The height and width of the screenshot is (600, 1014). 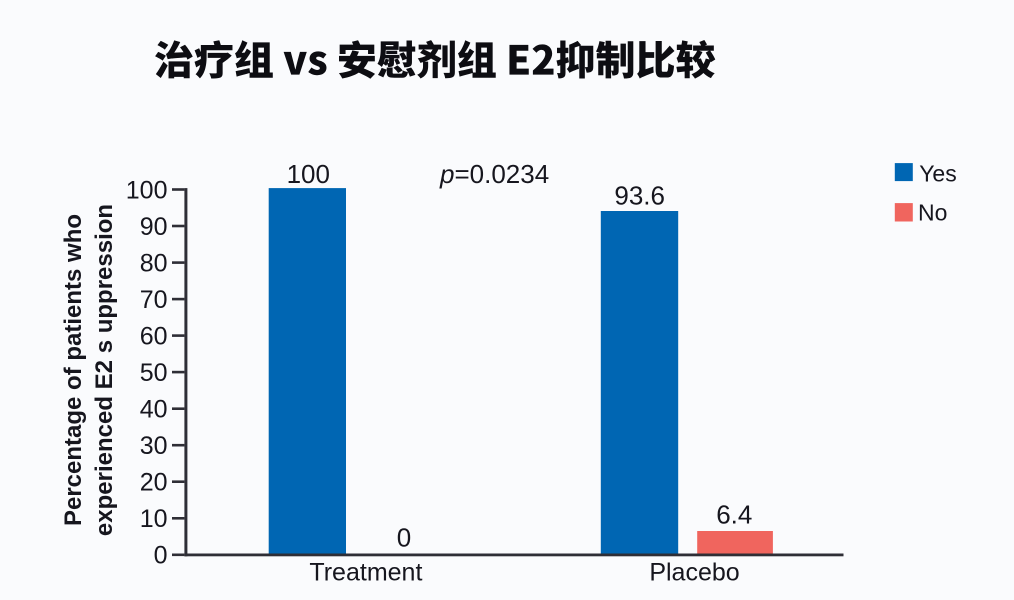 I want to click on svg-text: 80, so click(x=154, y=263).